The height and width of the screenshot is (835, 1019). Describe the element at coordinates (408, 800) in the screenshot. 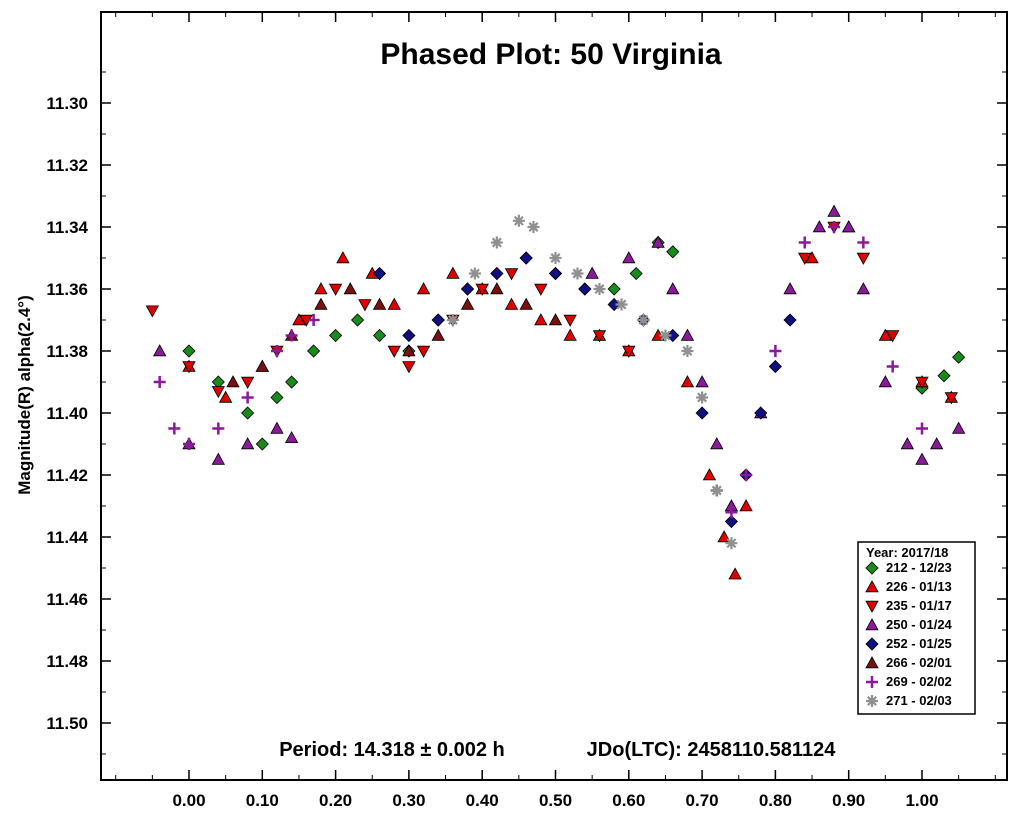

I see `x-tick-label: 0.30` at that location.